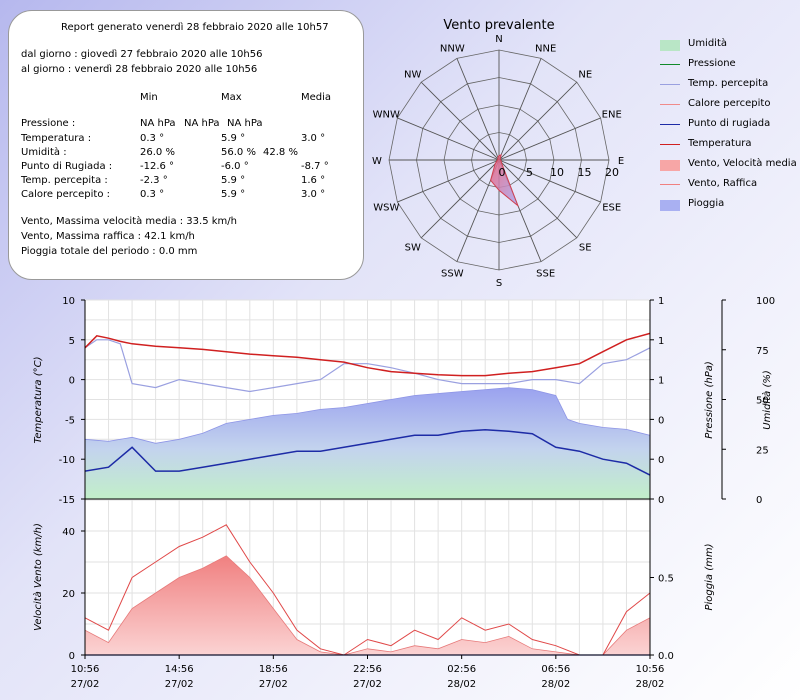 The height and width of the screenshot is (700, 800). Describe the element at coordinates (367, 669) in the screenshot. I see `time-tick-label: 22:56` at that location.